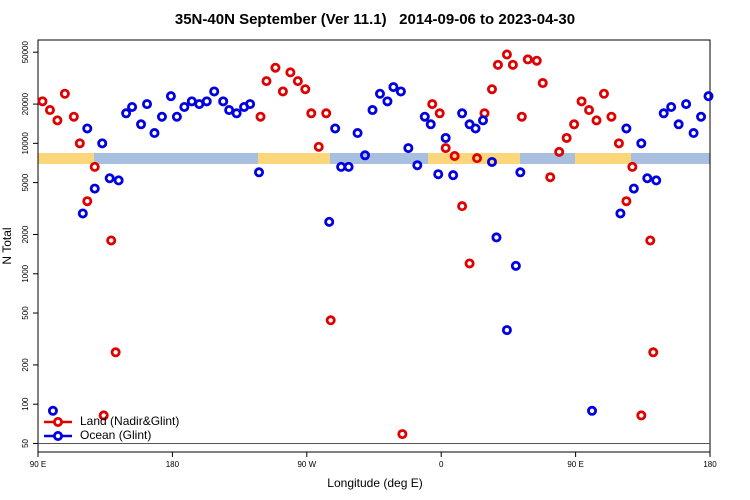 The width and height of the screenshot is (750, 500). Describe the element at coordinates (25, 273) in the screenshot. I see `y-tick-label: 1000` at that location.